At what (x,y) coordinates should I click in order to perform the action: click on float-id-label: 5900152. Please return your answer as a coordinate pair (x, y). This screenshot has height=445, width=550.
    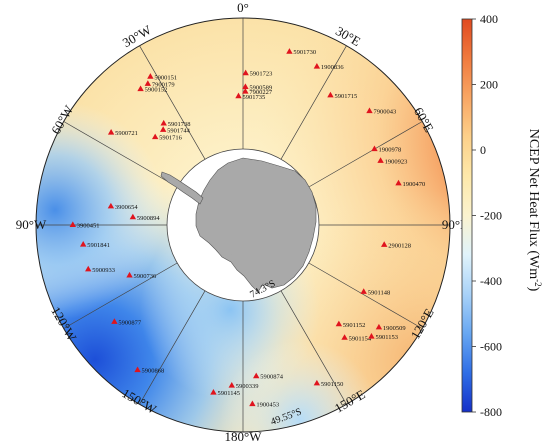
    Looking at the image, I should click on (156, 90).